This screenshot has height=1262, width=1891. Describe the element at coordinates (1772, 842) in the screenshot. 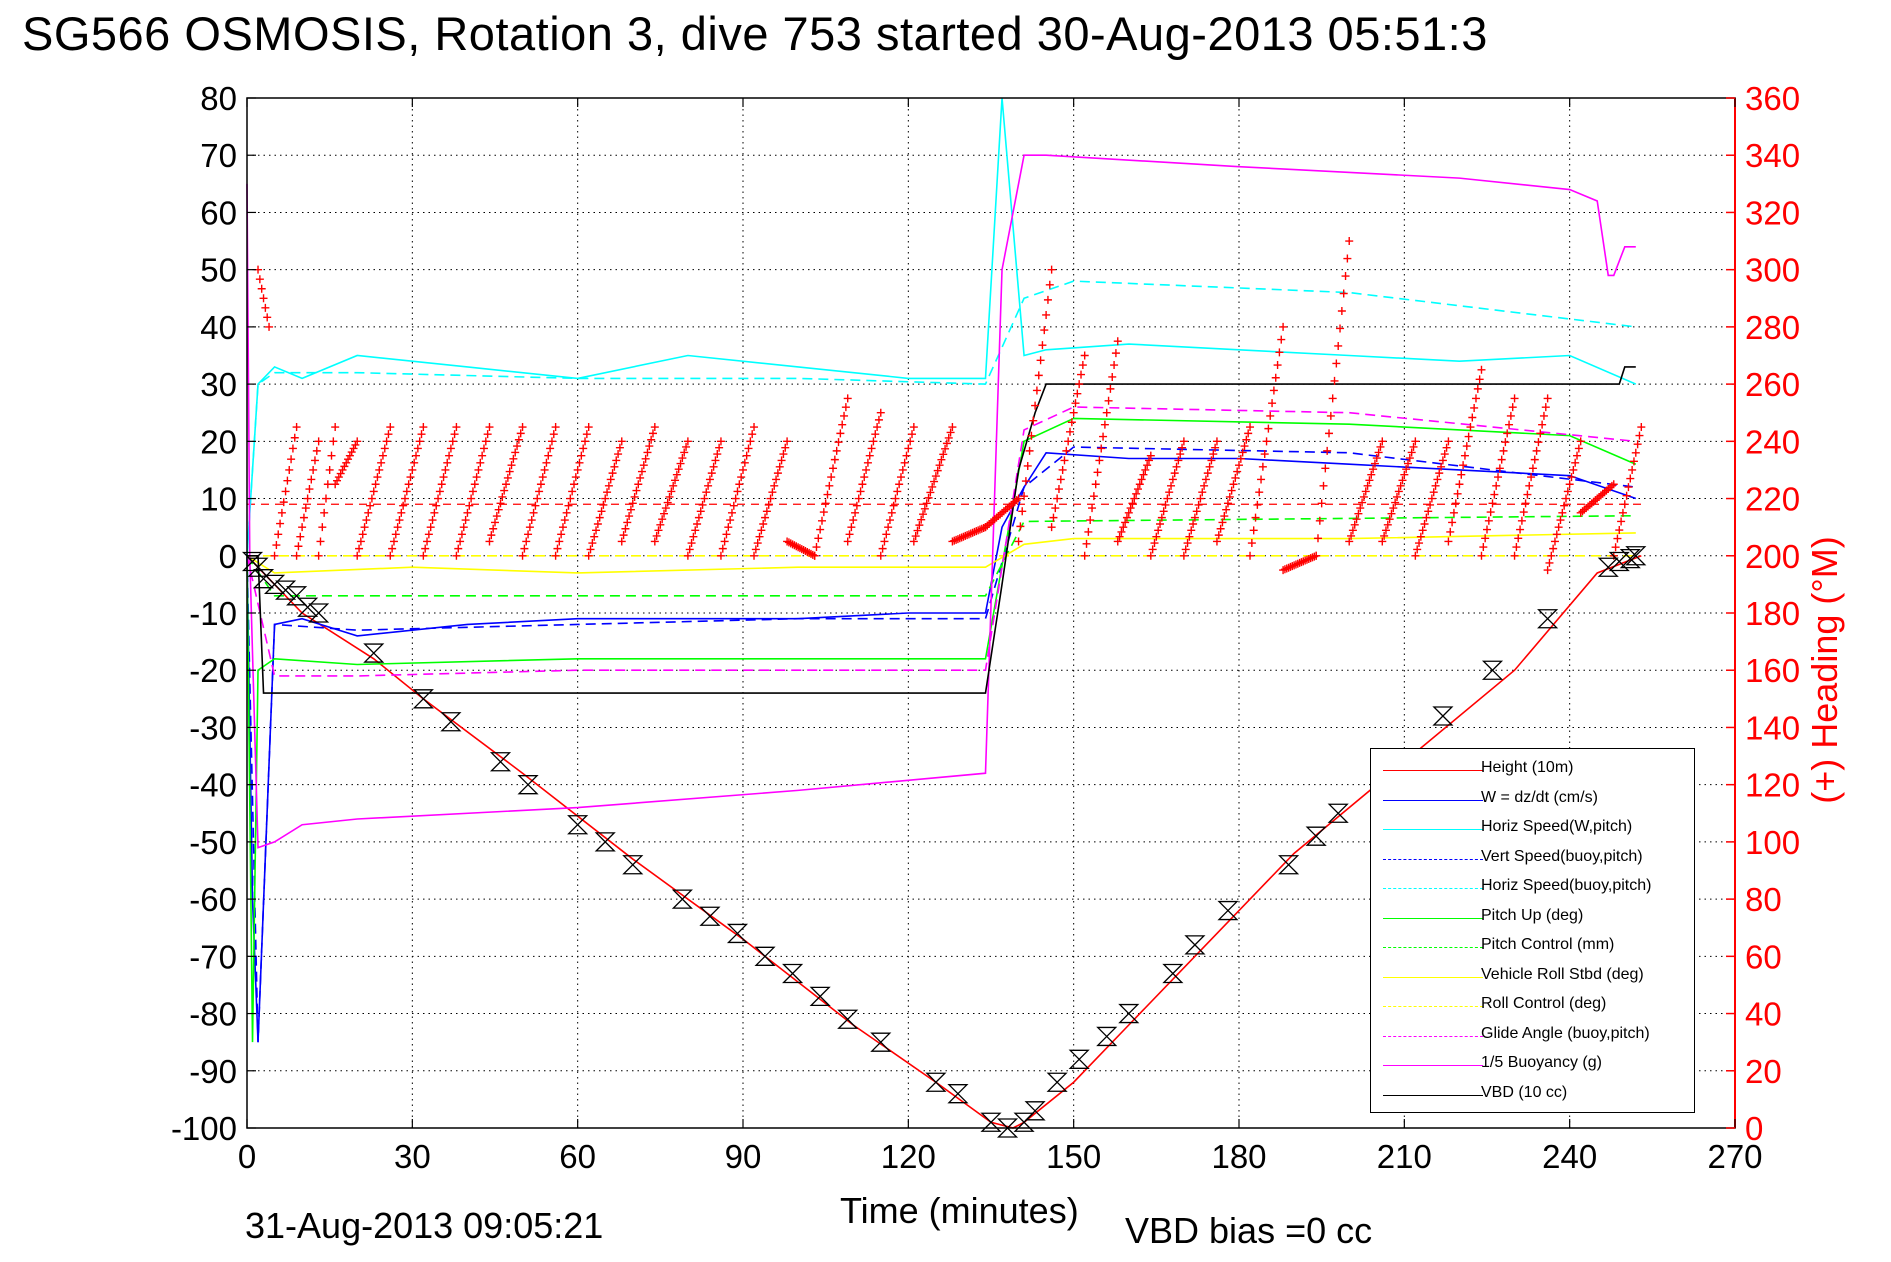

I see `y-right-tick-label: 100` at that location.